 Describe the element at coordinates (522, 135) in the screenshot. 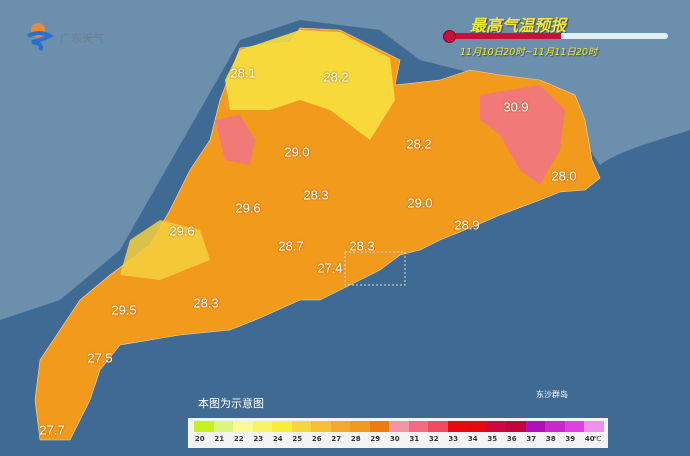

I see `pink-east-region` at that location.